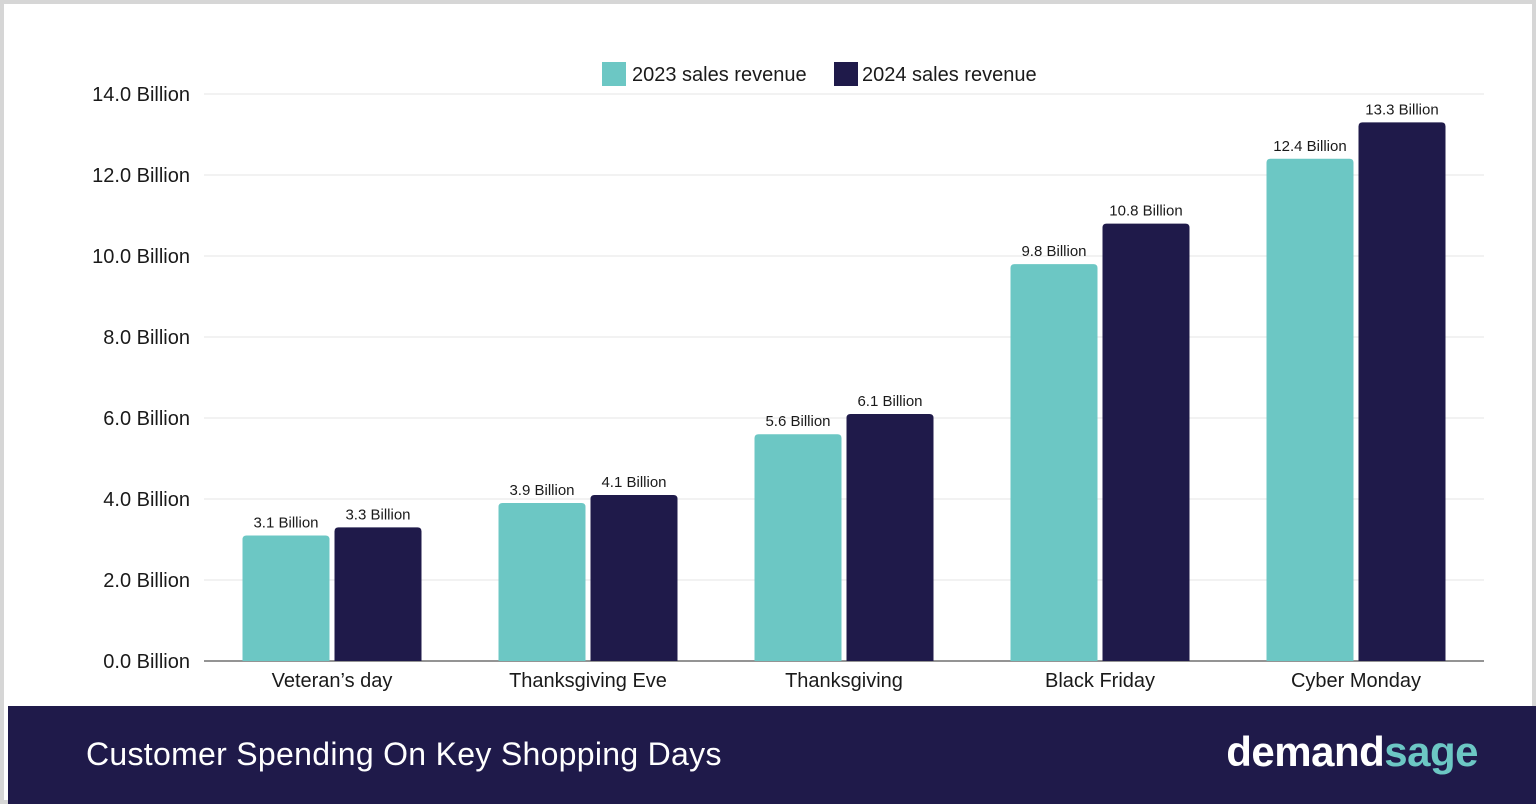 The image size is (1536, 804). What do you see at coordinates (1401, 109) in the screenshot?
I see `data-label: 13.3 Billion` at bounding box center [1401, 109].